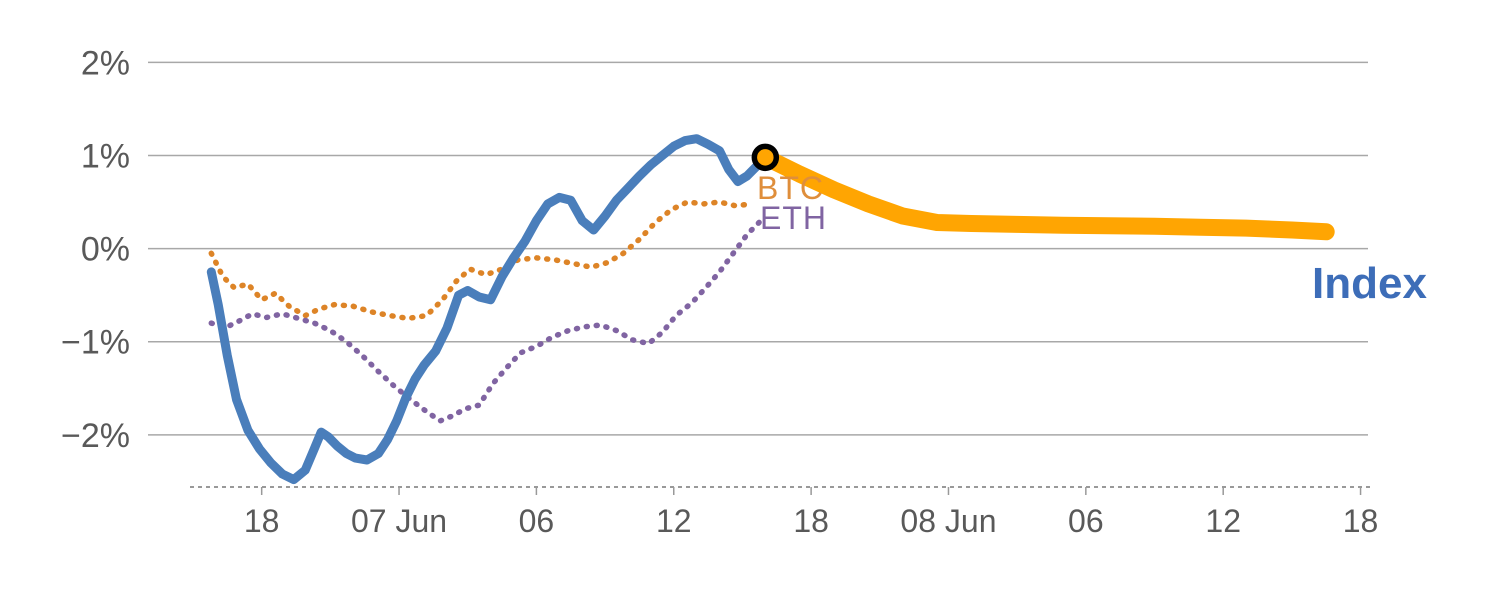  I want to click on series-line-projection, so click(1045, 194).